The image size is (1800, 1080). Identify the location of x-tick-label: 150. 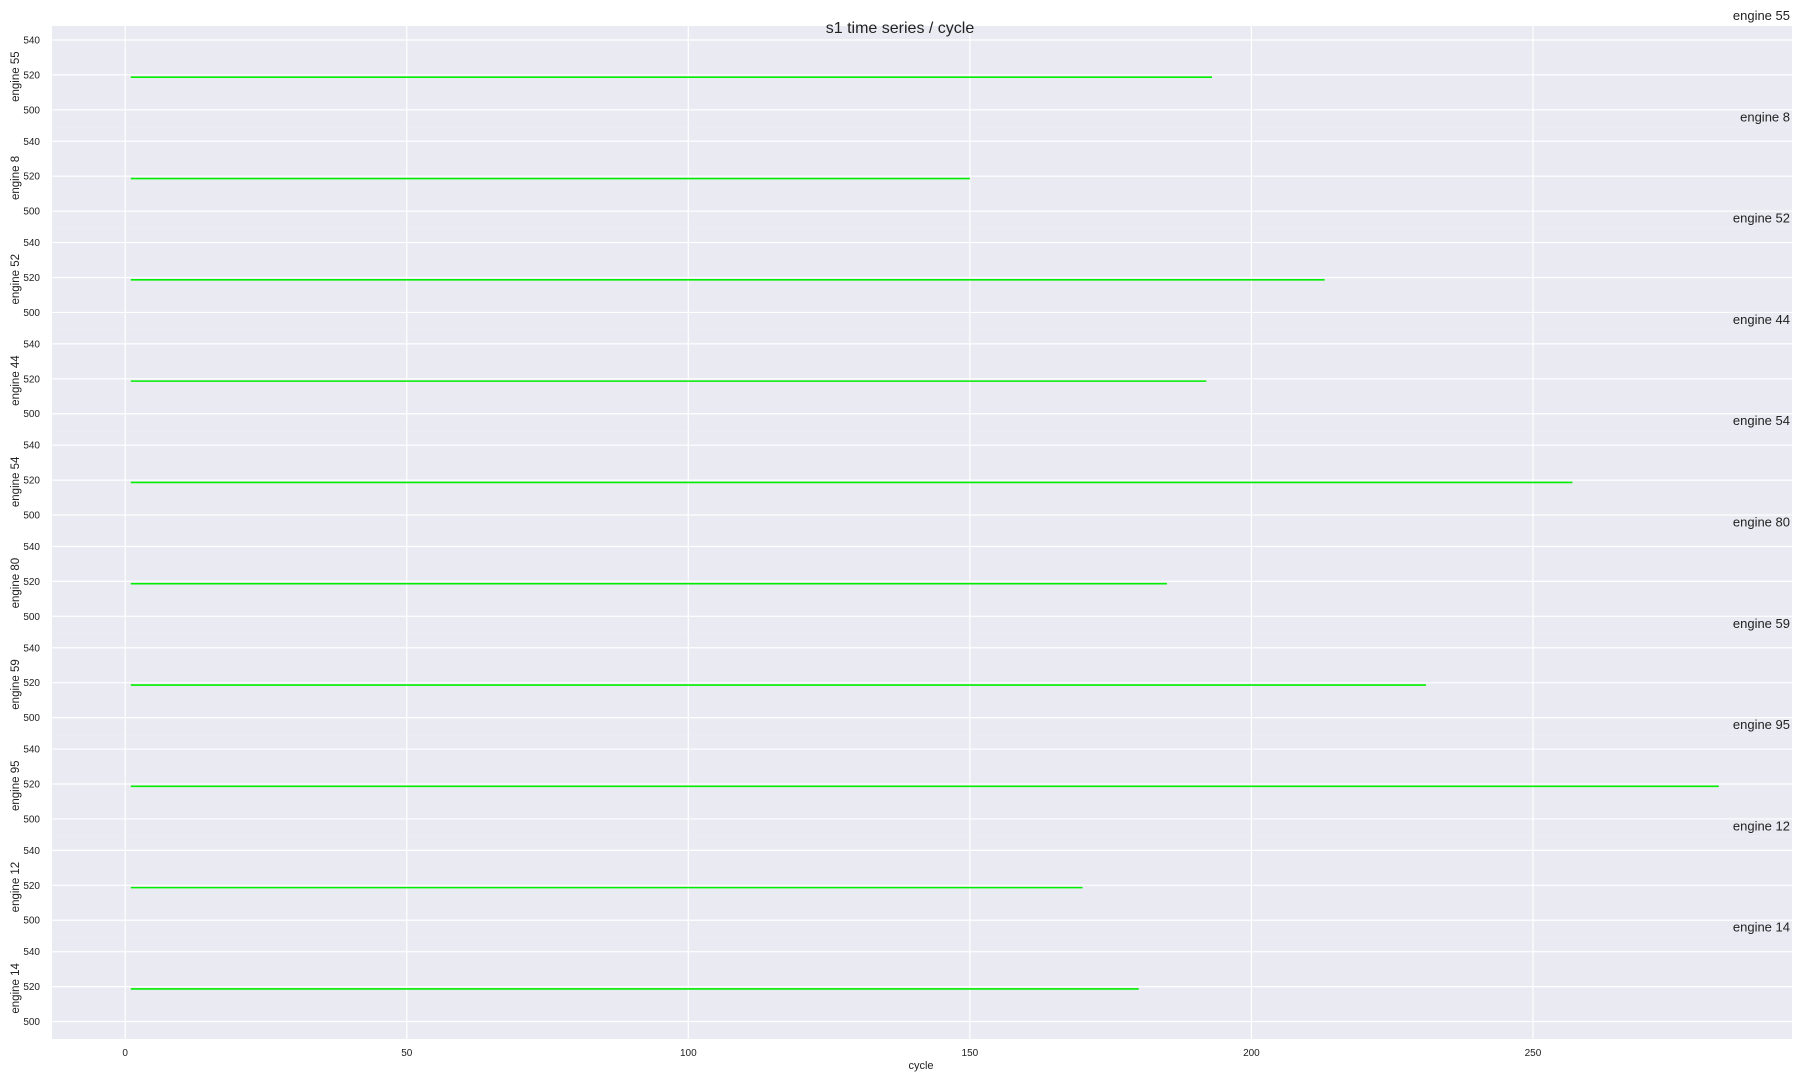
(970, 1053).